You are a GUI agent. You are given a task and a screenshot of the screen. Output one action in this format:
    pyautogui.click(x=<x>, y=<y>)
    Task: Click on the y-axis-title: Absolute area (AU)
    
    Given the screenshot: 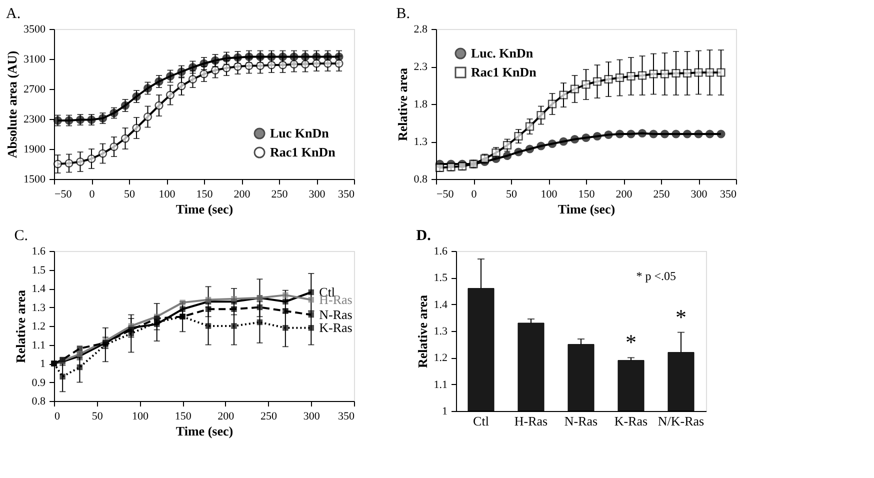 What is the action you would take?
    pyautogui.click(x=12, y=104)
    